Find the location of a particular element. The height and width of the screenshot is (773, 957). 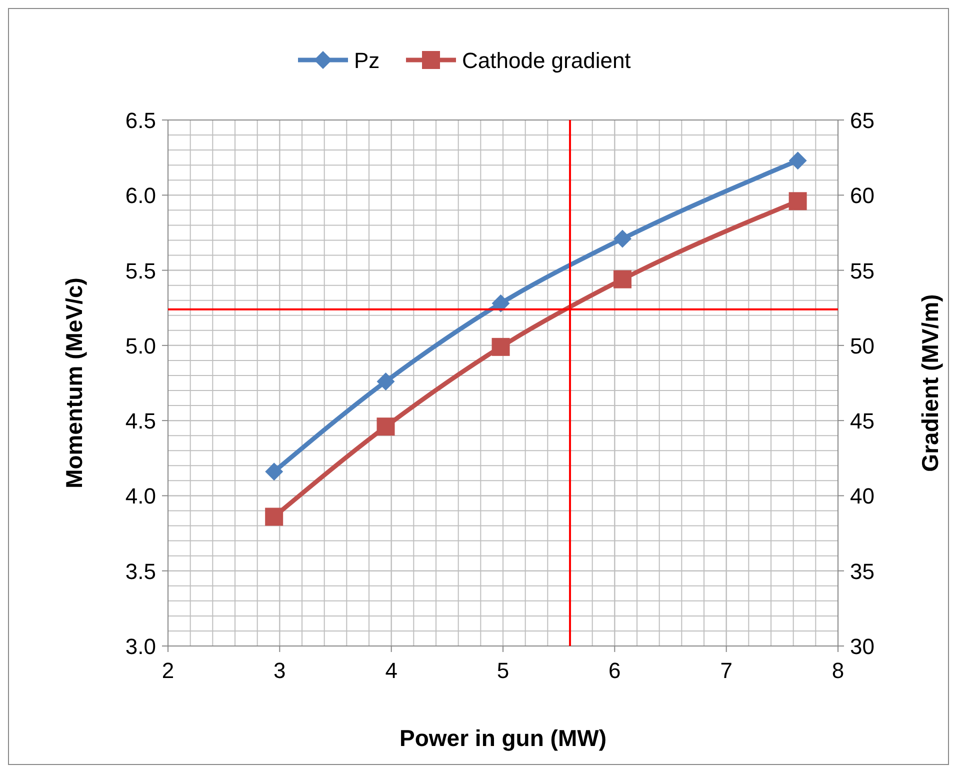

y2-tick-label: 65 is located at coordinates (862, 120).